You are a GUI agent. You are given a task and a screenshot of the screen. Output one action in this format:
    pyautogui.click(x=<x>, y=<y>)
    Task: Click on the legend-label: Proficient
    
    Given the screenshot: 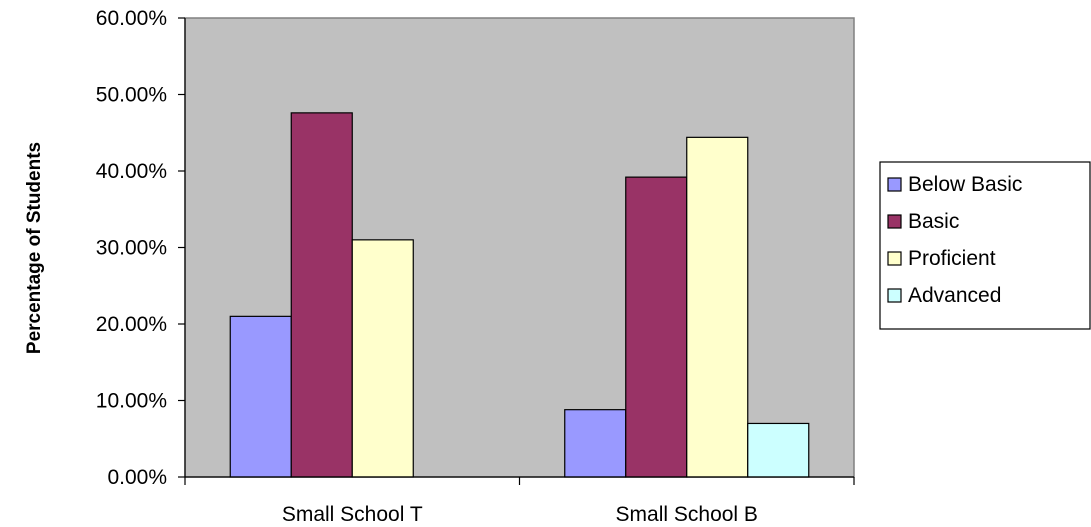 What is the action you would take?
    pyautogui.click(x=952, y=258)
    